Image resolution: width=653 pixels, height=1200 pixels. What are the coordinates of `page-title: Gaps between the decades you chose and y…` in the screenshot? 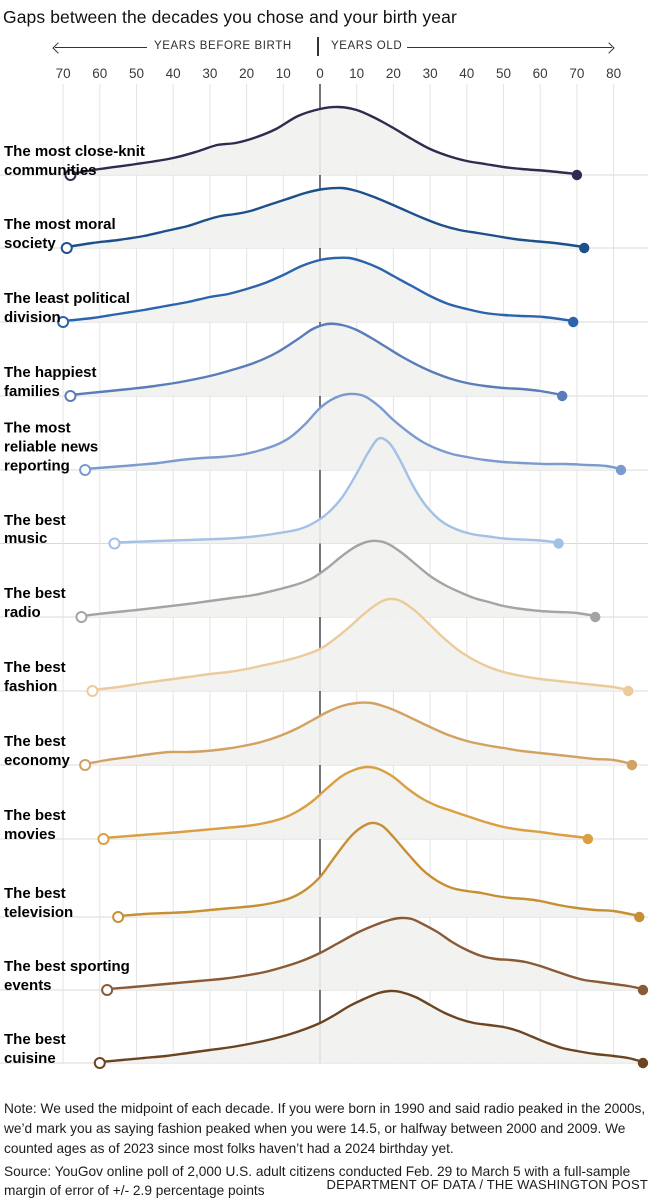 It's located at (230, 17).